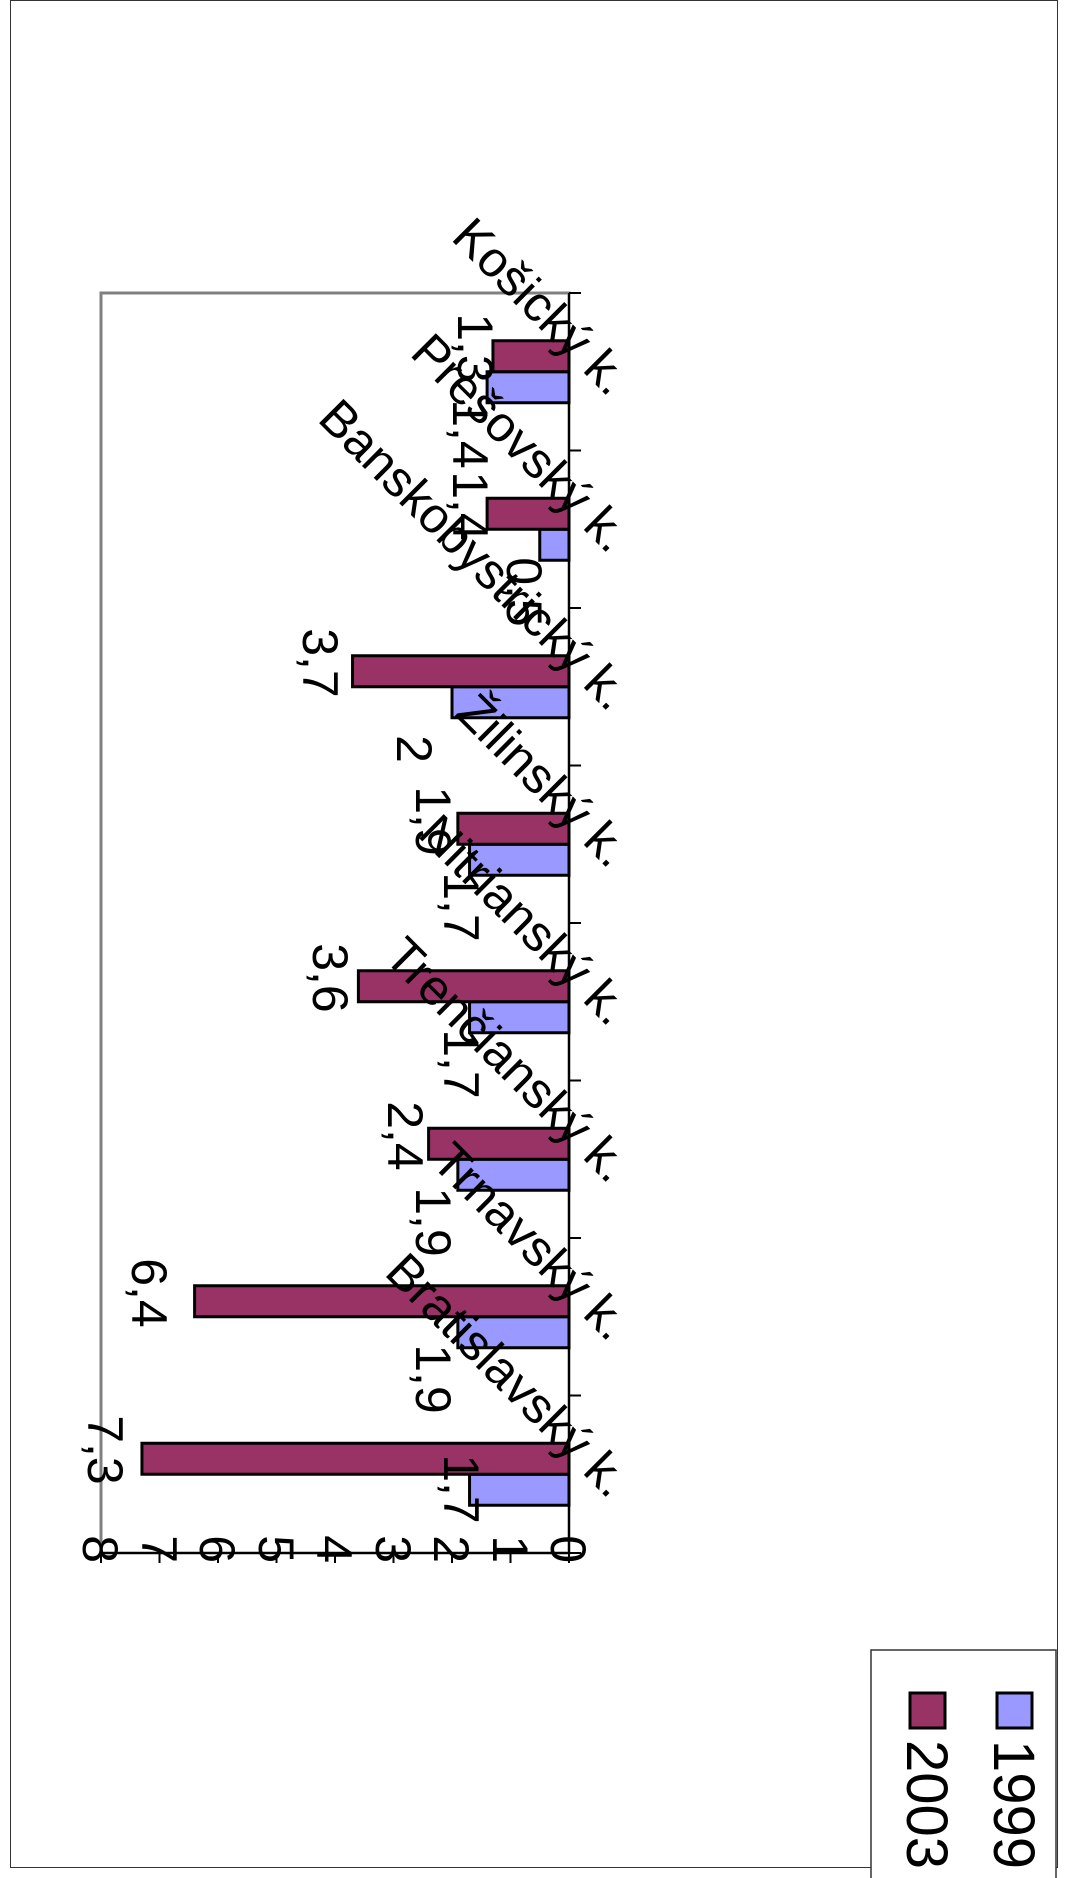  I want to click on data-label-1999-trnavsky: 1,9, so click(433, 1379).